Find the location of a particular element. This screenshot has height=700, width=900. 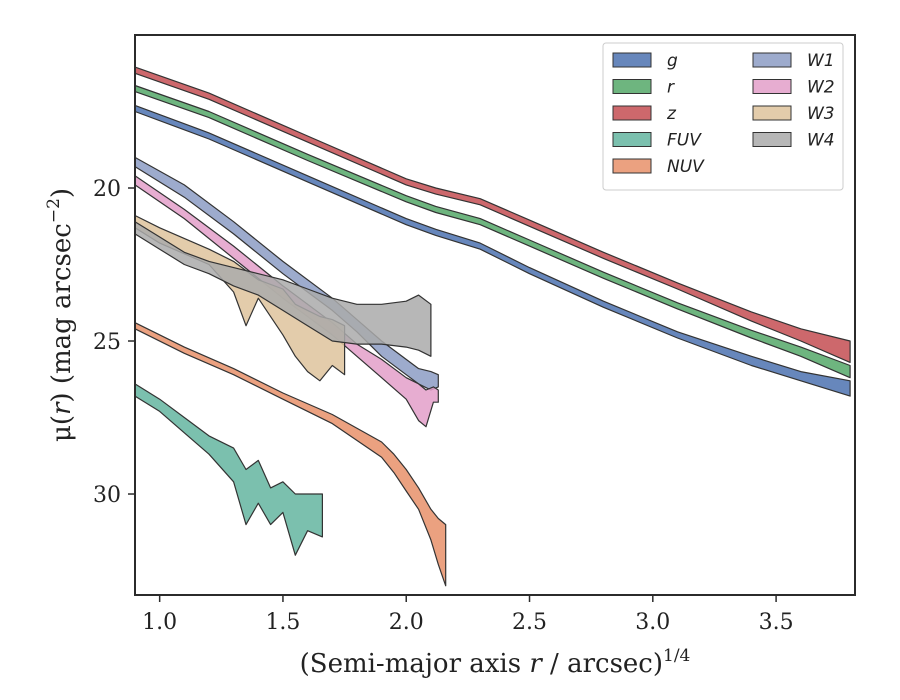

legend-swatch-w3 is located at coordinates (772, 113).